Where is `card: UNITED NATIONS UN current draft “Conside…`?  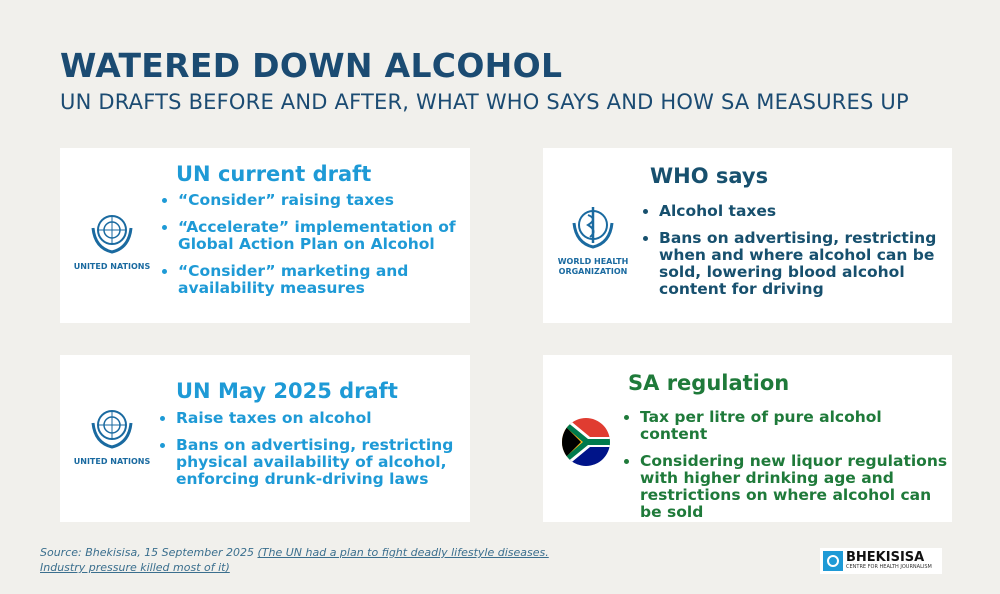
card: UNITED NATIONS UN current draft “Conside… is located at coordinates (265, 235).